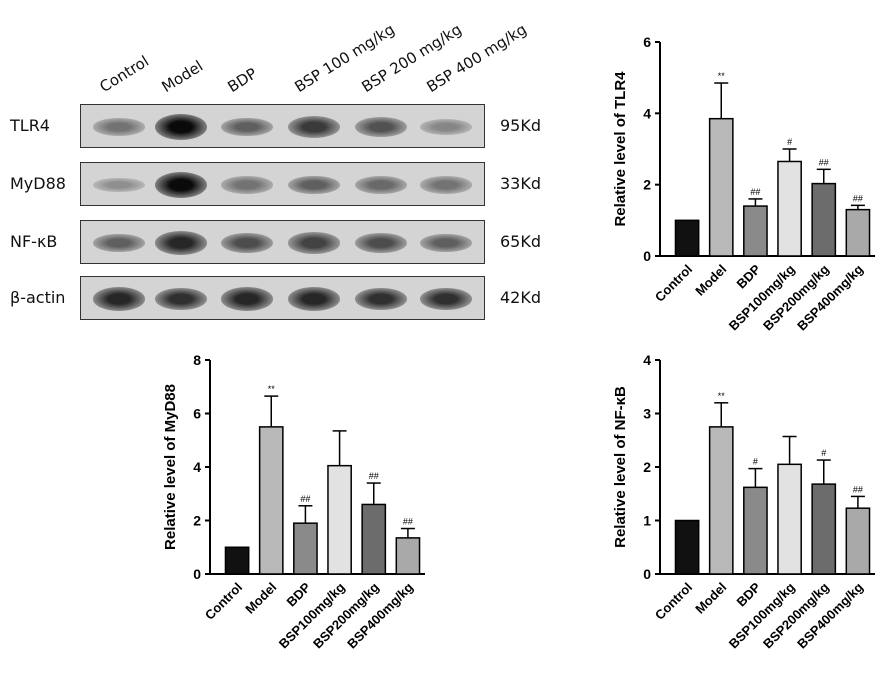 This screenshot has width=893, height=678. Describe the element at coordinates (620, 149) in the screenshot. I see `y-axis-title: Relative level of TLR4` at that location.